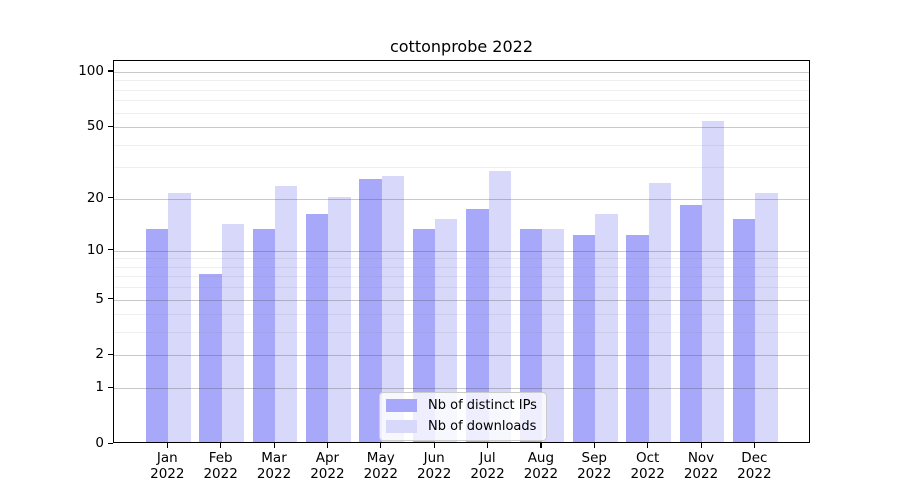  I want to click on x-tick-label-sep: Sep 2022, so click(594, 466).